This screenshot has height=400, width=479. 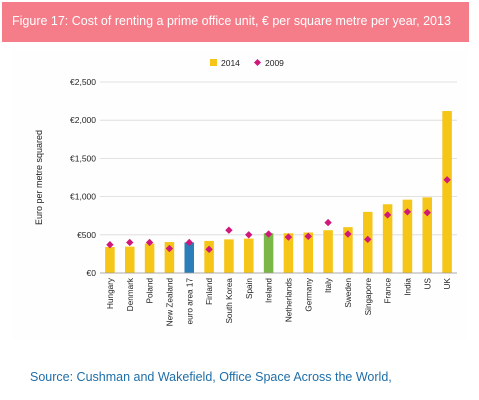 What do you see at coordinates (447, 180) in the screenshot?
I see `marker-2009-uk` at bounding box center [447, 180].